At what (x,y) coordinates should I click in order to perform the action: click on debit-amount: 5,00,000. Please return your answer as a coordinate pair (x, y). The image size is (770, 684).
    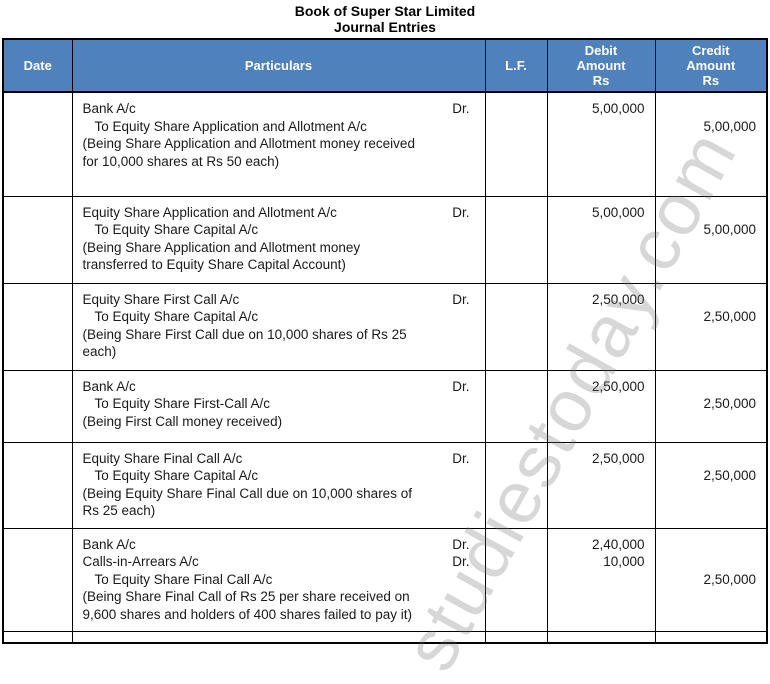
    Looking at the image, I should click on (618, 212).